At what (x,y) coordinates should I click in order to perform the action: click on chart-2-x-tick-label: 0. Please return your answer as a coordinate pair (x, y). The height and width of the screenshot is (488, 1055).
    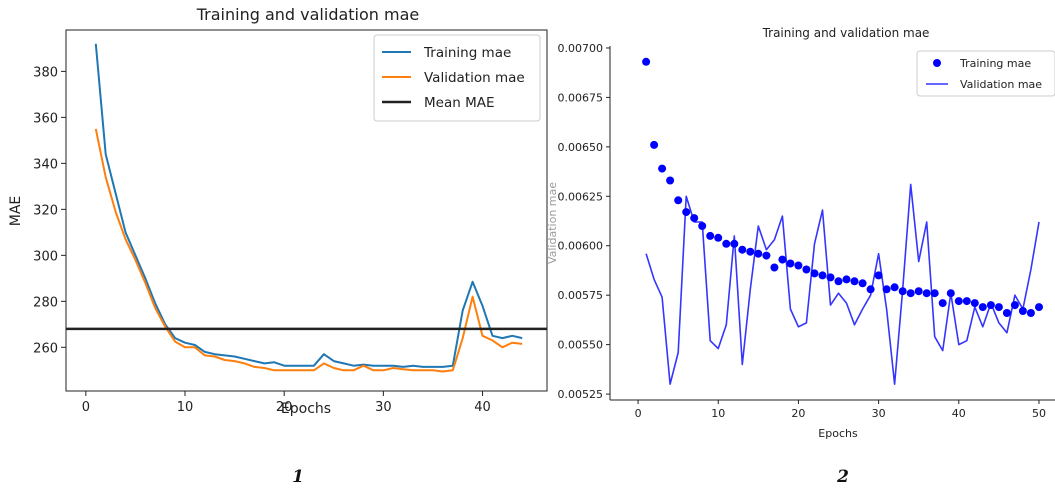
    Looking at the image, I should click on (638, 413).